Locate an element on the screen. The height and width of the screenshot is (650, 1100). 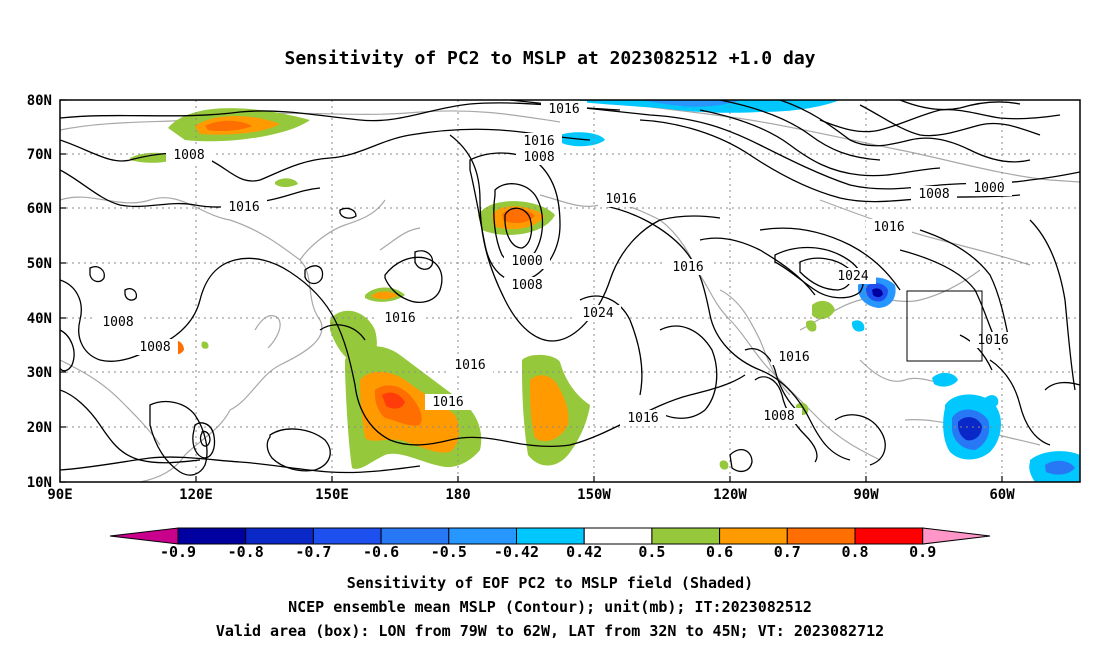
latitude-labels: 80N 70N 60N 50N 40N 30N 20N 10N is located at coordinates (39, 292).